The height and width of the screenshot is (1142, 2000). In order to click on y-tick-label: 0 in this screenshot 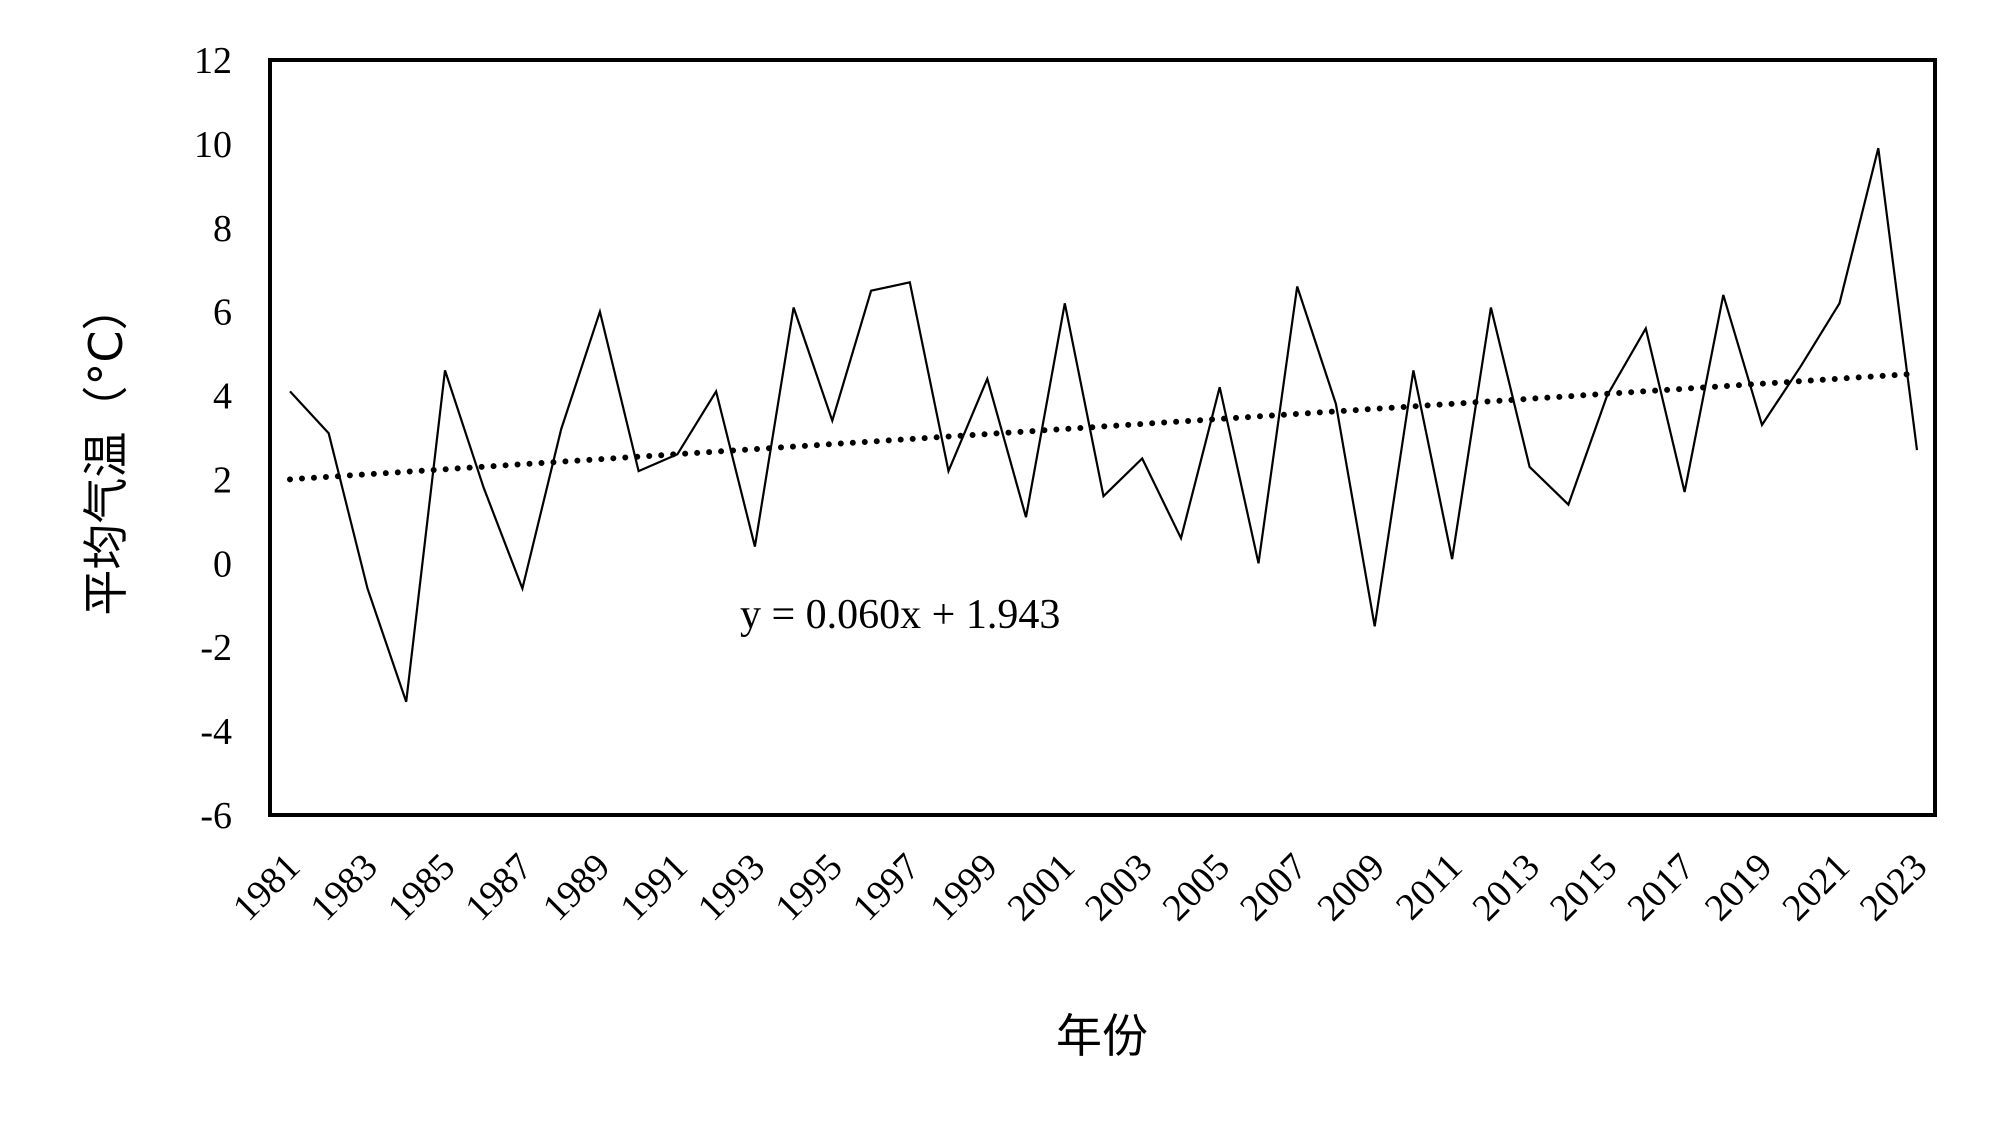, I will do `click(222, 564)`.